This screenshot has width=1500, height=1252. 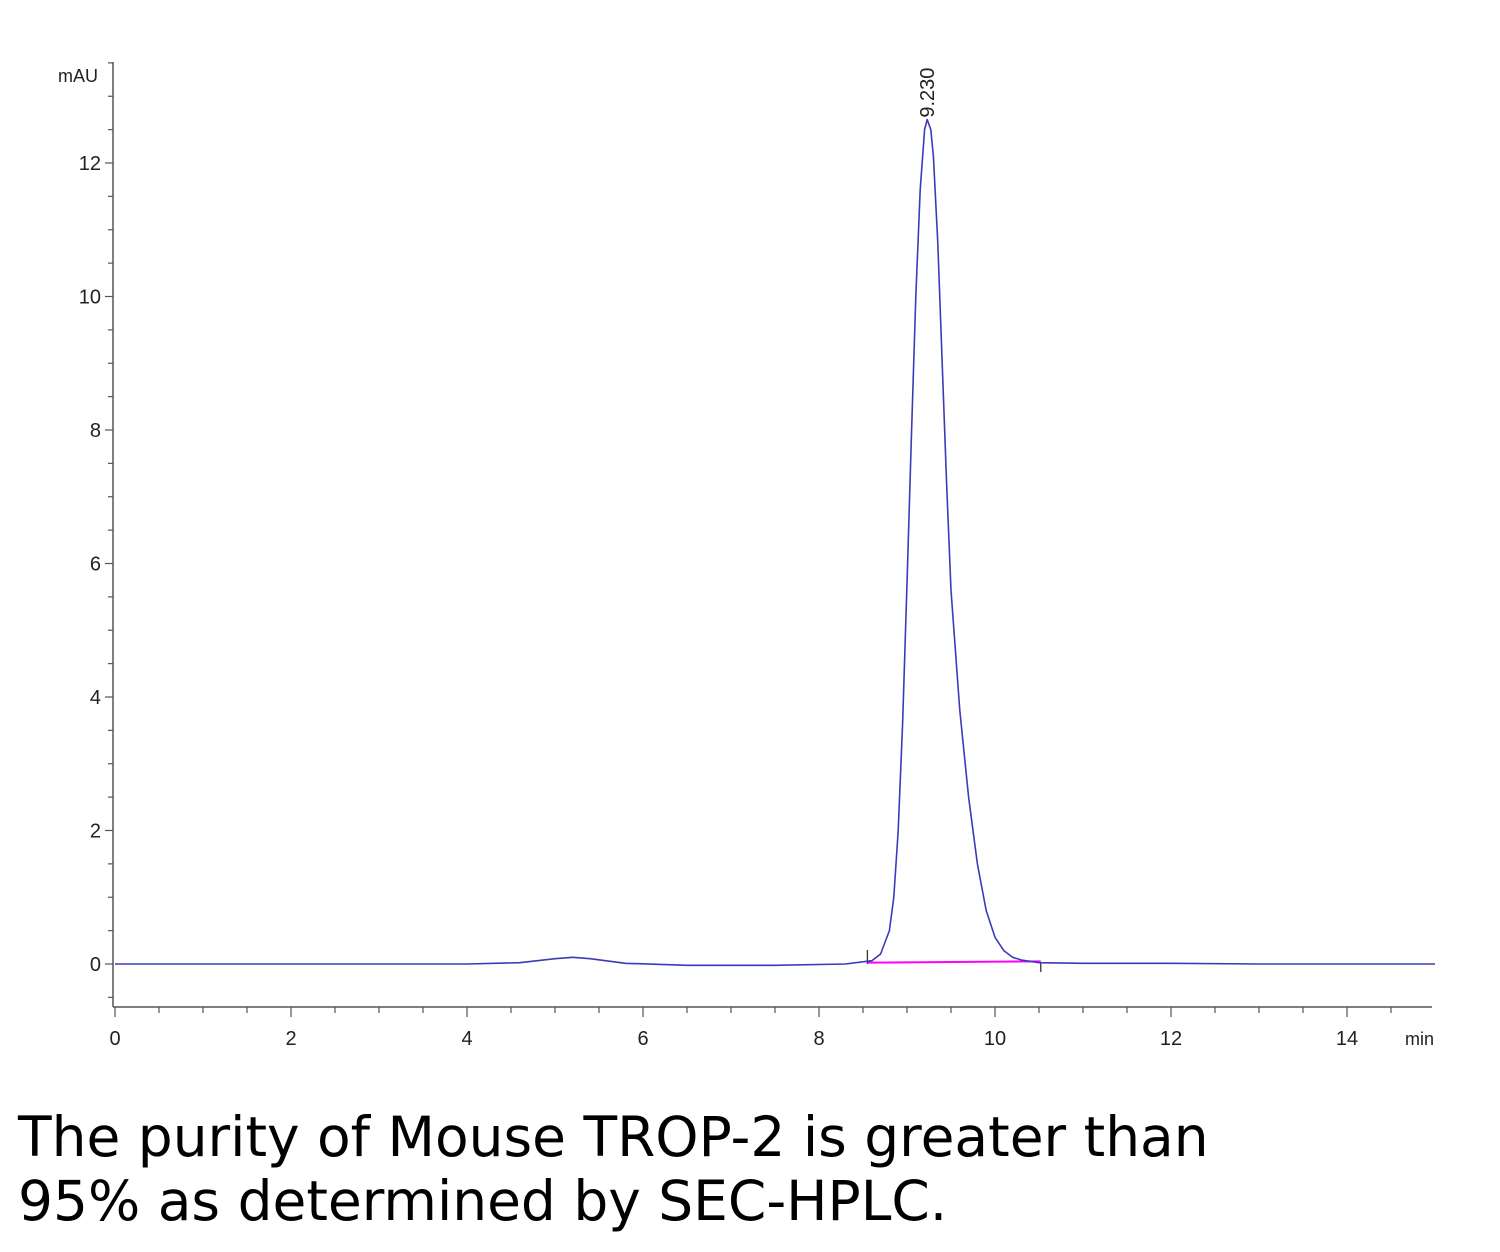 I want to click on x-tick-label: 0, so click(x=114, y=1039).